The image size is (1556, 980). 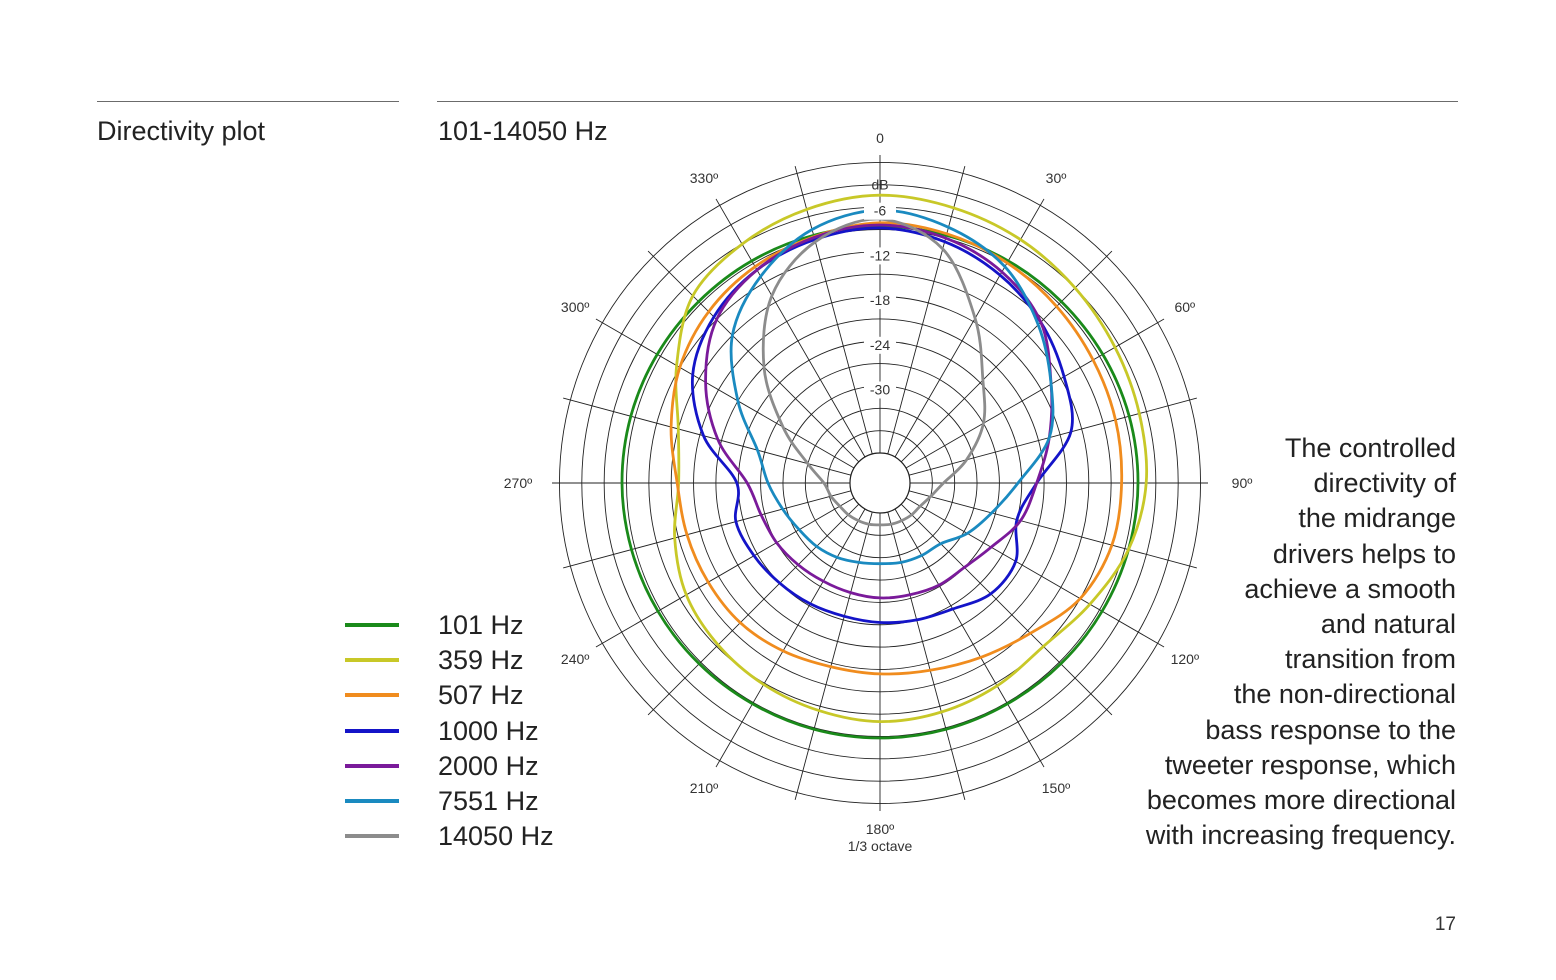 I want to click on series-line-7551hz, so click(x=892, y=387).